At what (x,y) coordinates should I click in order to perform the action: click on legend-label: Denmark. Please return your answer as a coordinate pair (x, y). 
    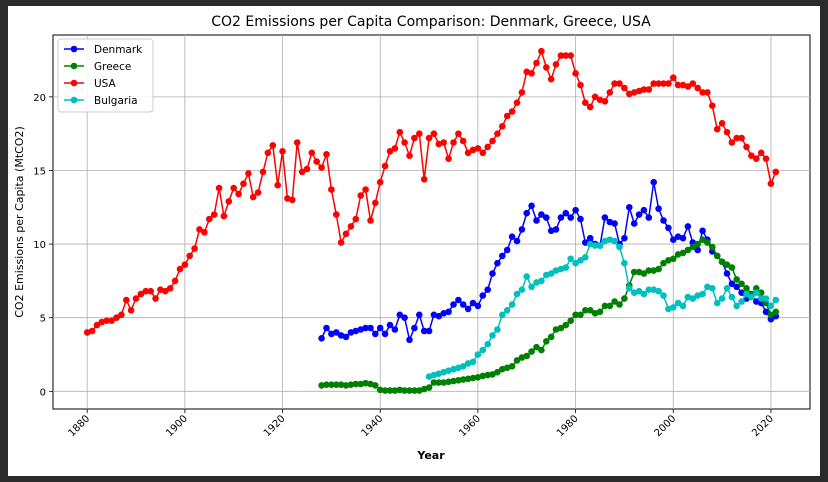
    Looking at the image, I should click on (118, 50).